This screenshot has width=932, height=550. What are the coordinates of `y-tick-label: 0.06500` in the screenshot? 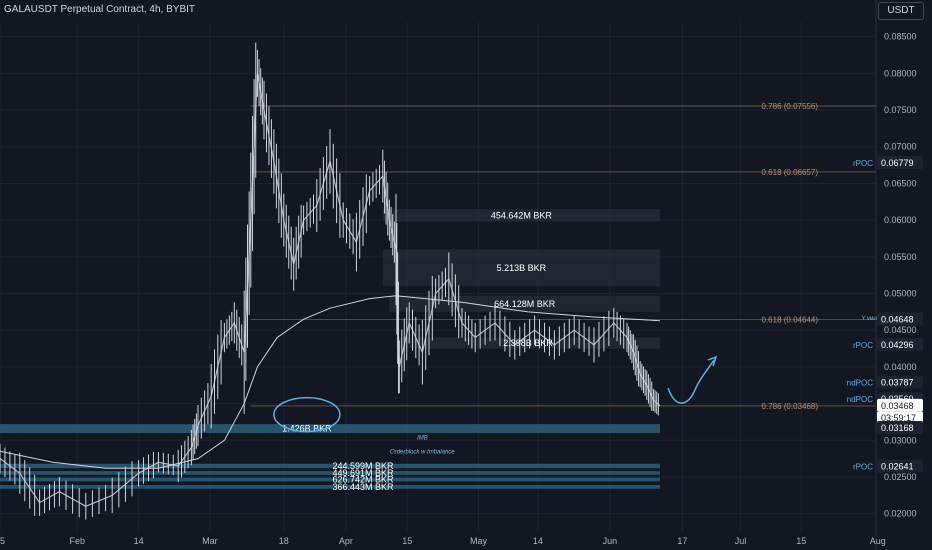 It's located at (900, 183).